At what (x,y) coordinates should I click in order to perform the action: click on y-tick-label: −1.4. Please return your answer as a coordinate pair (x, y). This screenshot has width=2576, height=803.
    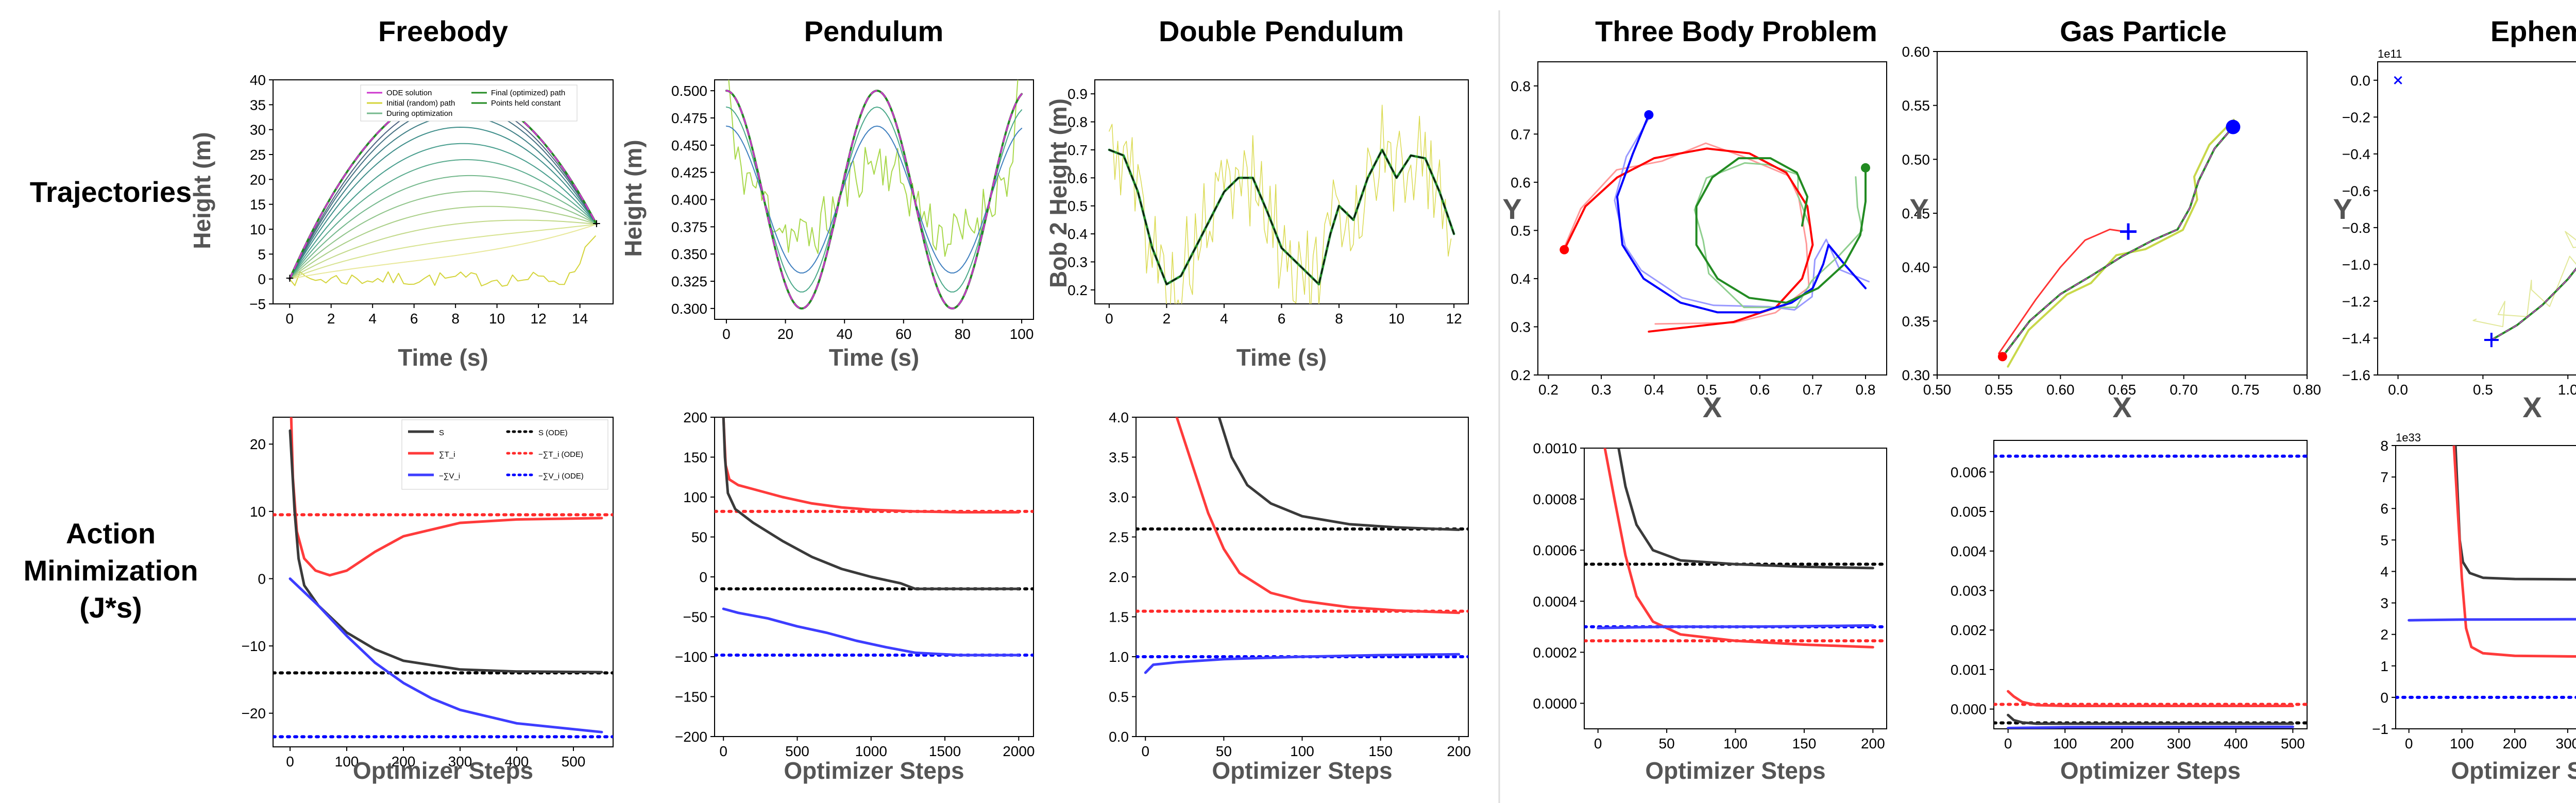
    Looking at the image, I should click on (2356, 338).